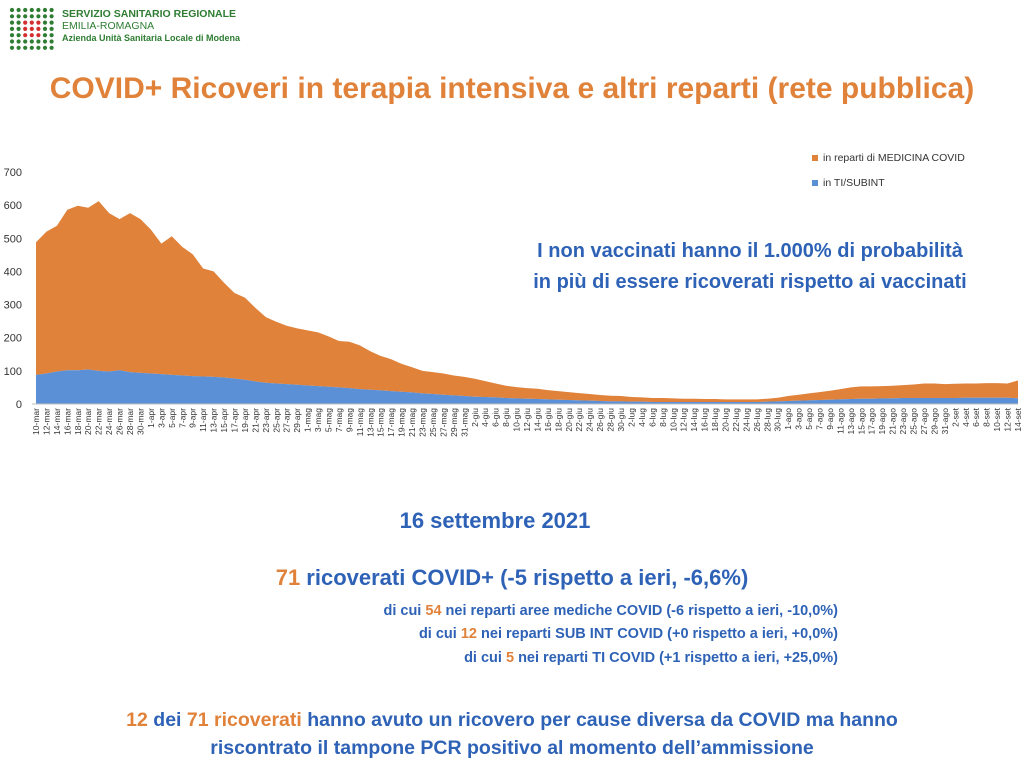 This screenshot has height=770, width=1024. What do you see at coordinates (924, 421) in the screenshot?
I see `x-tick-label: 27-ago` at bounding box center [924, 421].